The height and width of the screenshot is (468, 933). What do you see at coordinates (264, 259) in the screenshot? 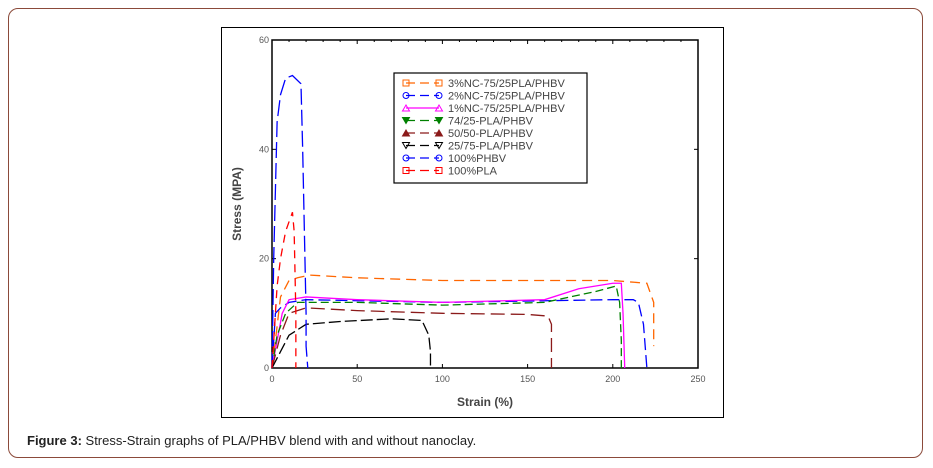
I see `y-tick-label: 20` at bounding box center [264, 259].